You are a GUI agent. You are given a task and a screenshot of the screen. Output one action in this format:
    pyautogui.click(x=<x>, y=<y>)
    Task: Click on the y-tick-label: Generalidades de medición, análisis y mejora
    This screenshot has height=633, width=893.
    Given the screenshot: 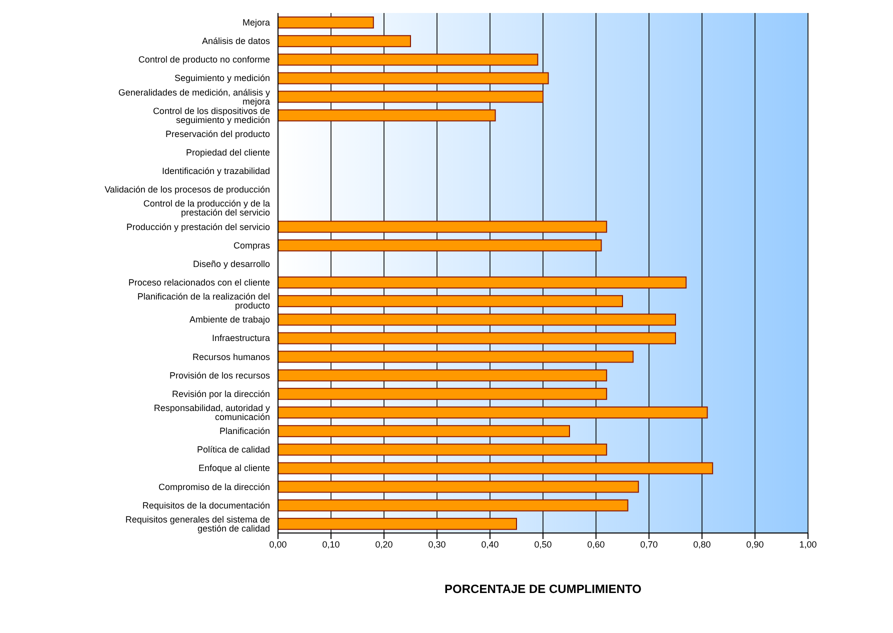 What is the action you would take?
    pyautogui.click(x=194, y=96)
    